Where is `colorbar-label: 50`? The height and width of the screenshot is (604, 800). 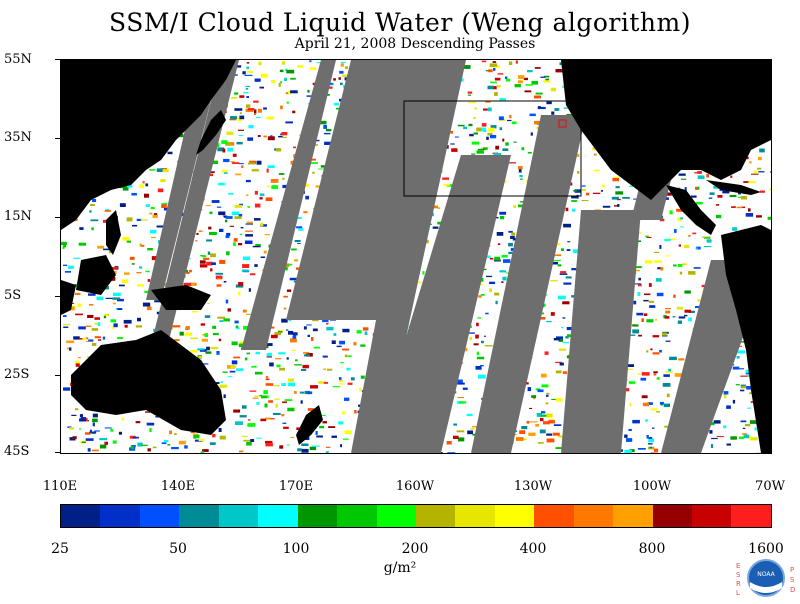 colorbar-label: 50 is located at coordinates (178, 549).